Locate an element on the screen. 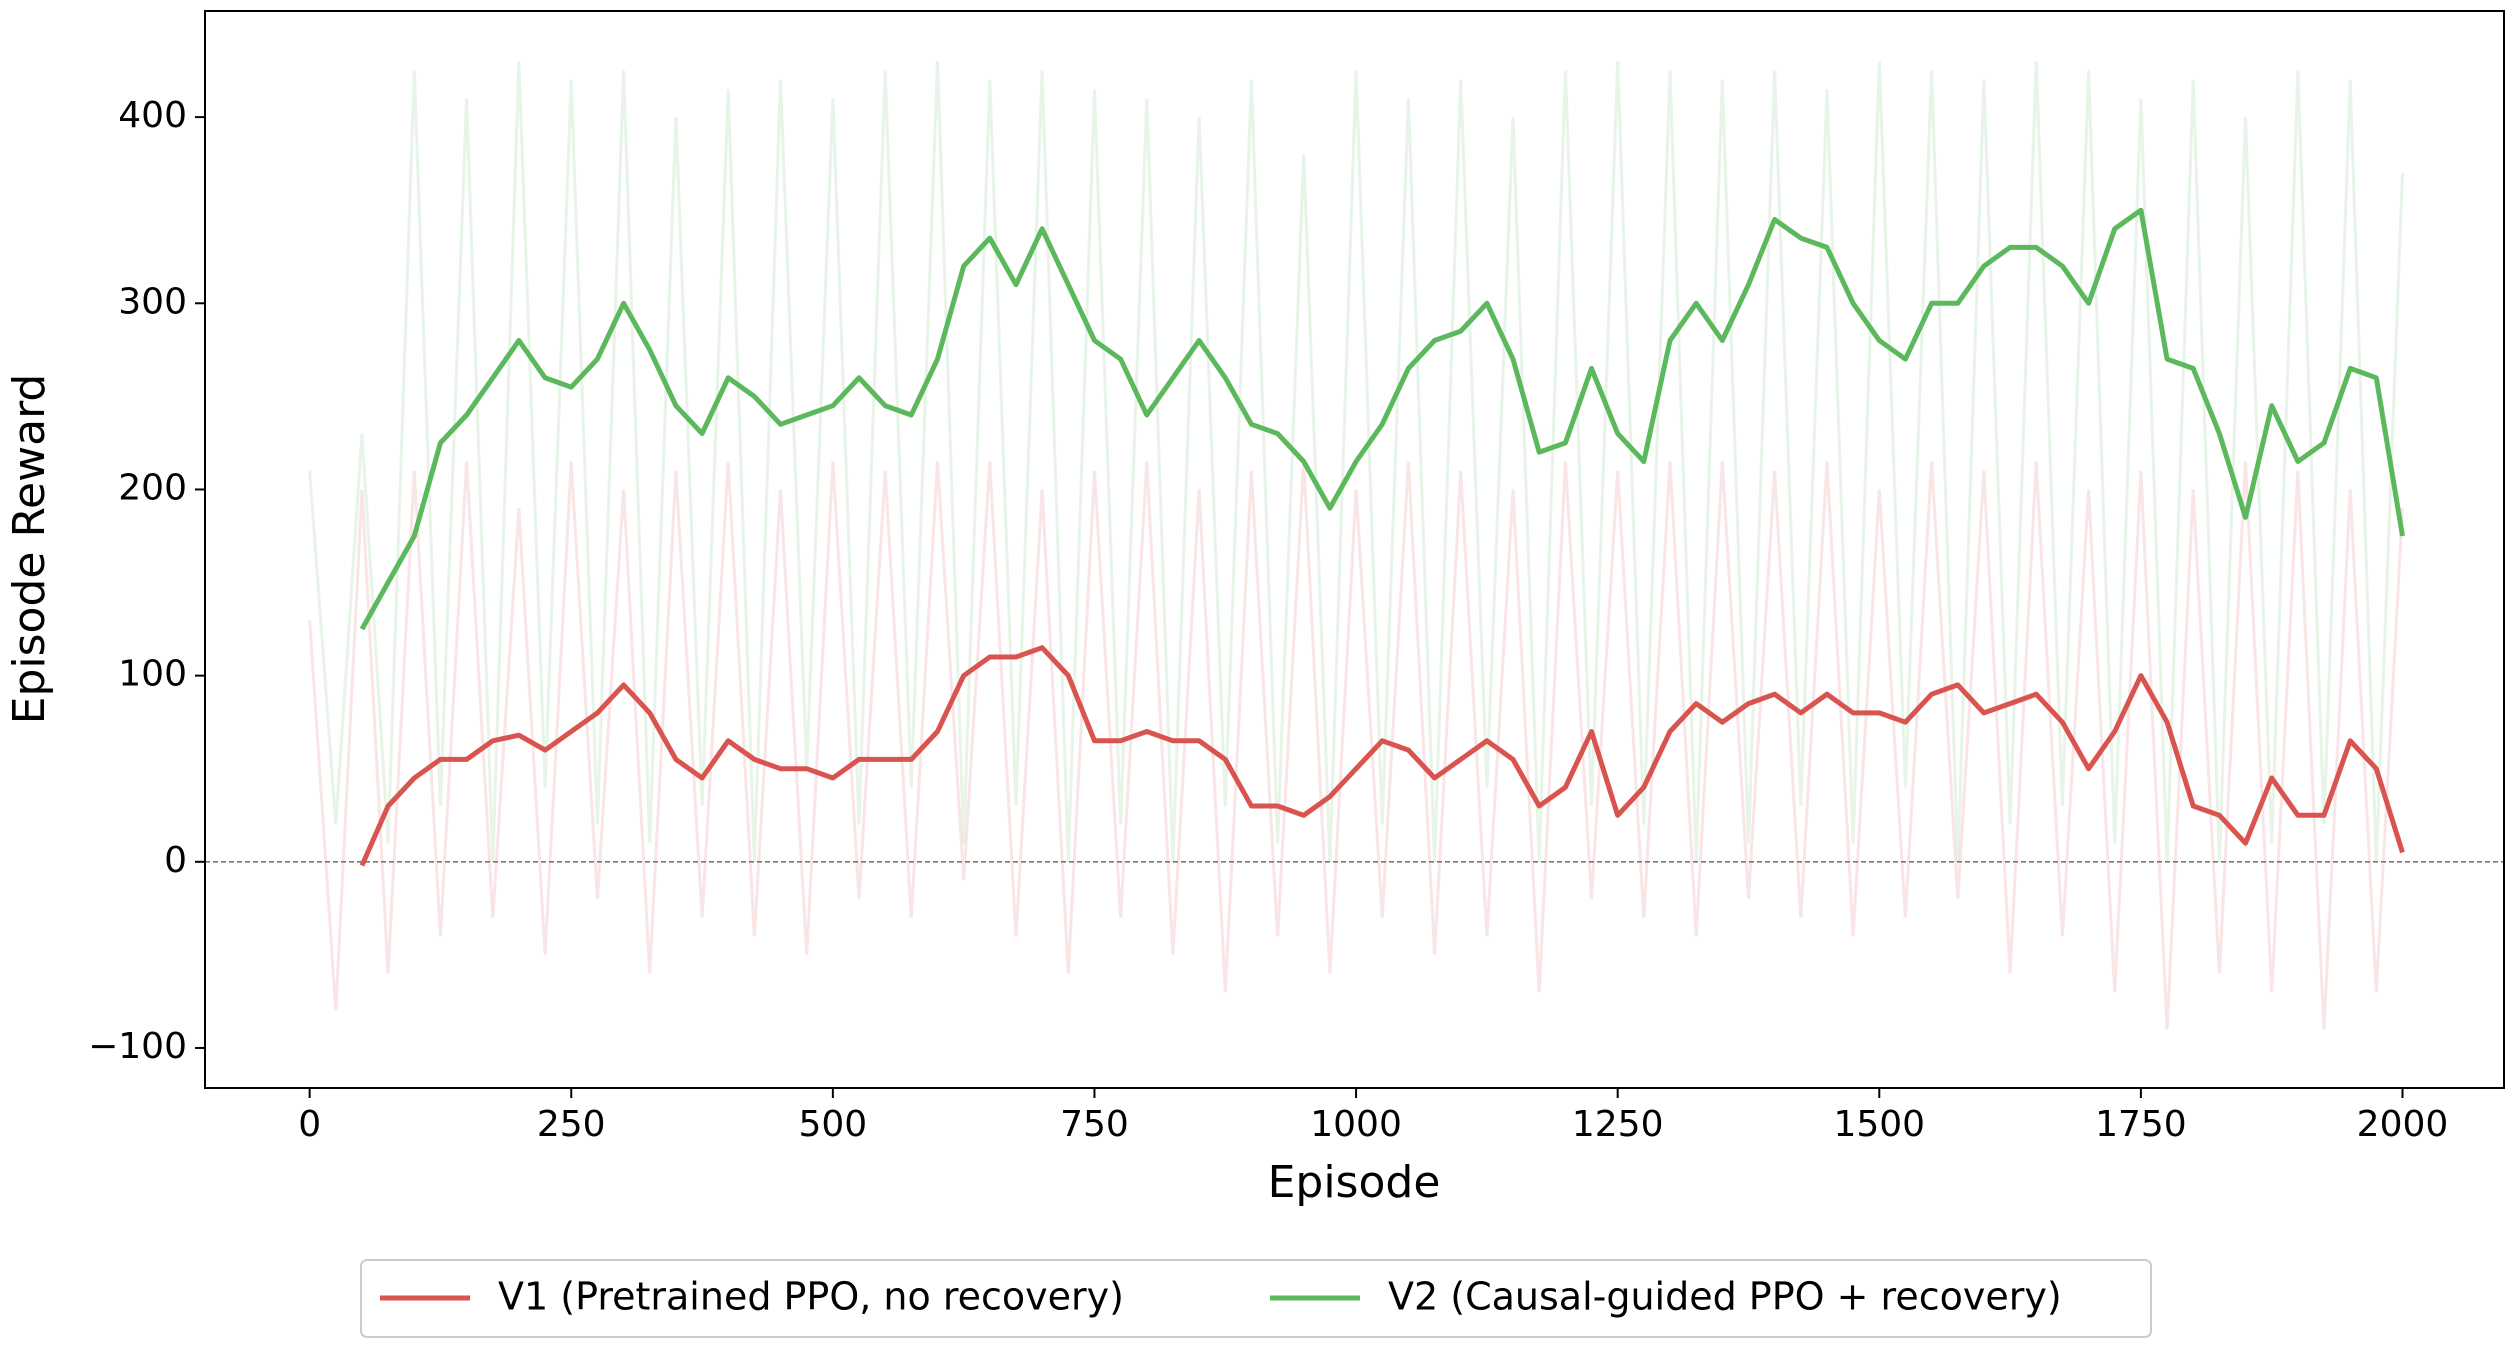 The height and width of the screenshot is (1356, 2517). x-tick-label: 750 is located at coordinates (1094, 1124).